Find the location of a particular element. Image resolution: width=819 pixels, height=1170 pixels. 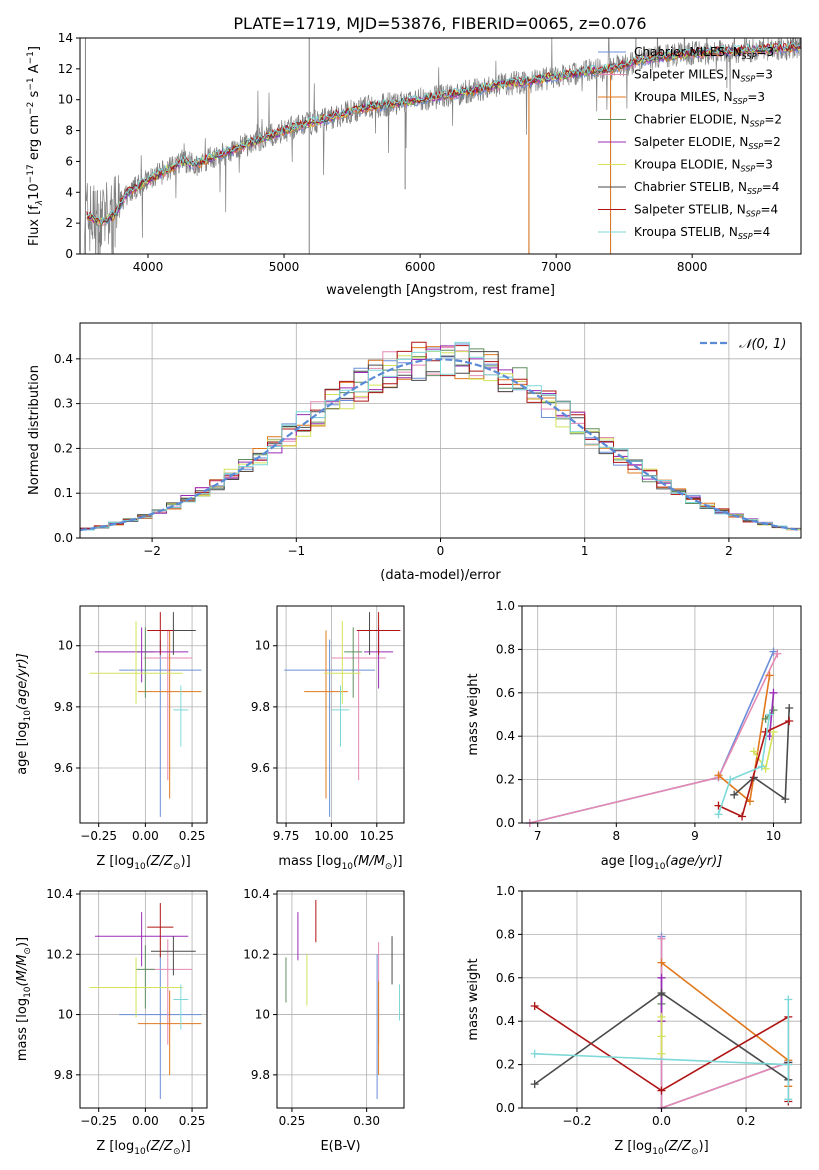

resid-xtick-label: −1 is located at coordinates (296, 551).